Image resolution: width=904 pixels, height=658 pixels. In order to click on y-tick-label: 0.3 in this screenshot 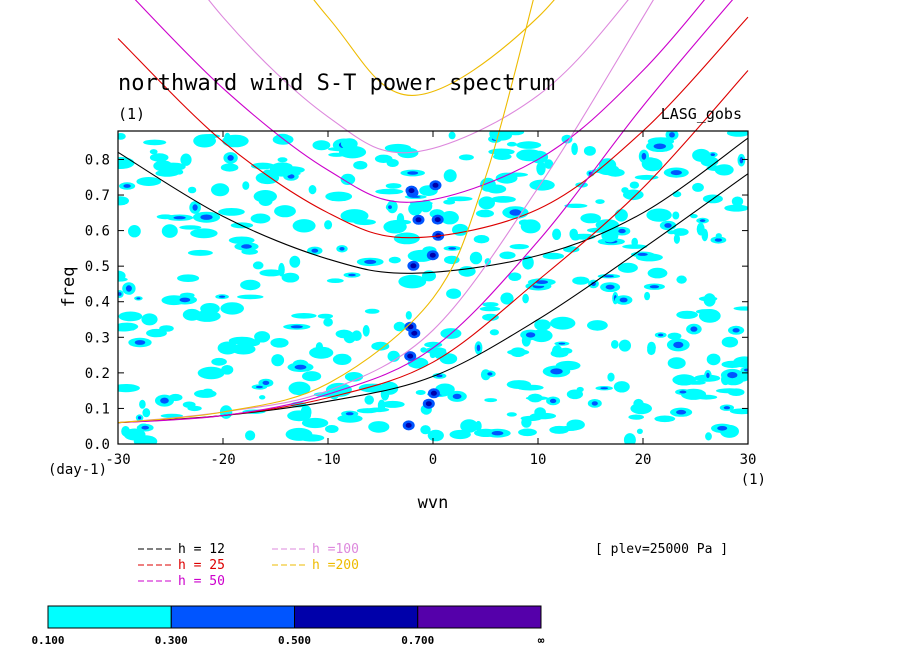, I will do `click(97, 338)`.